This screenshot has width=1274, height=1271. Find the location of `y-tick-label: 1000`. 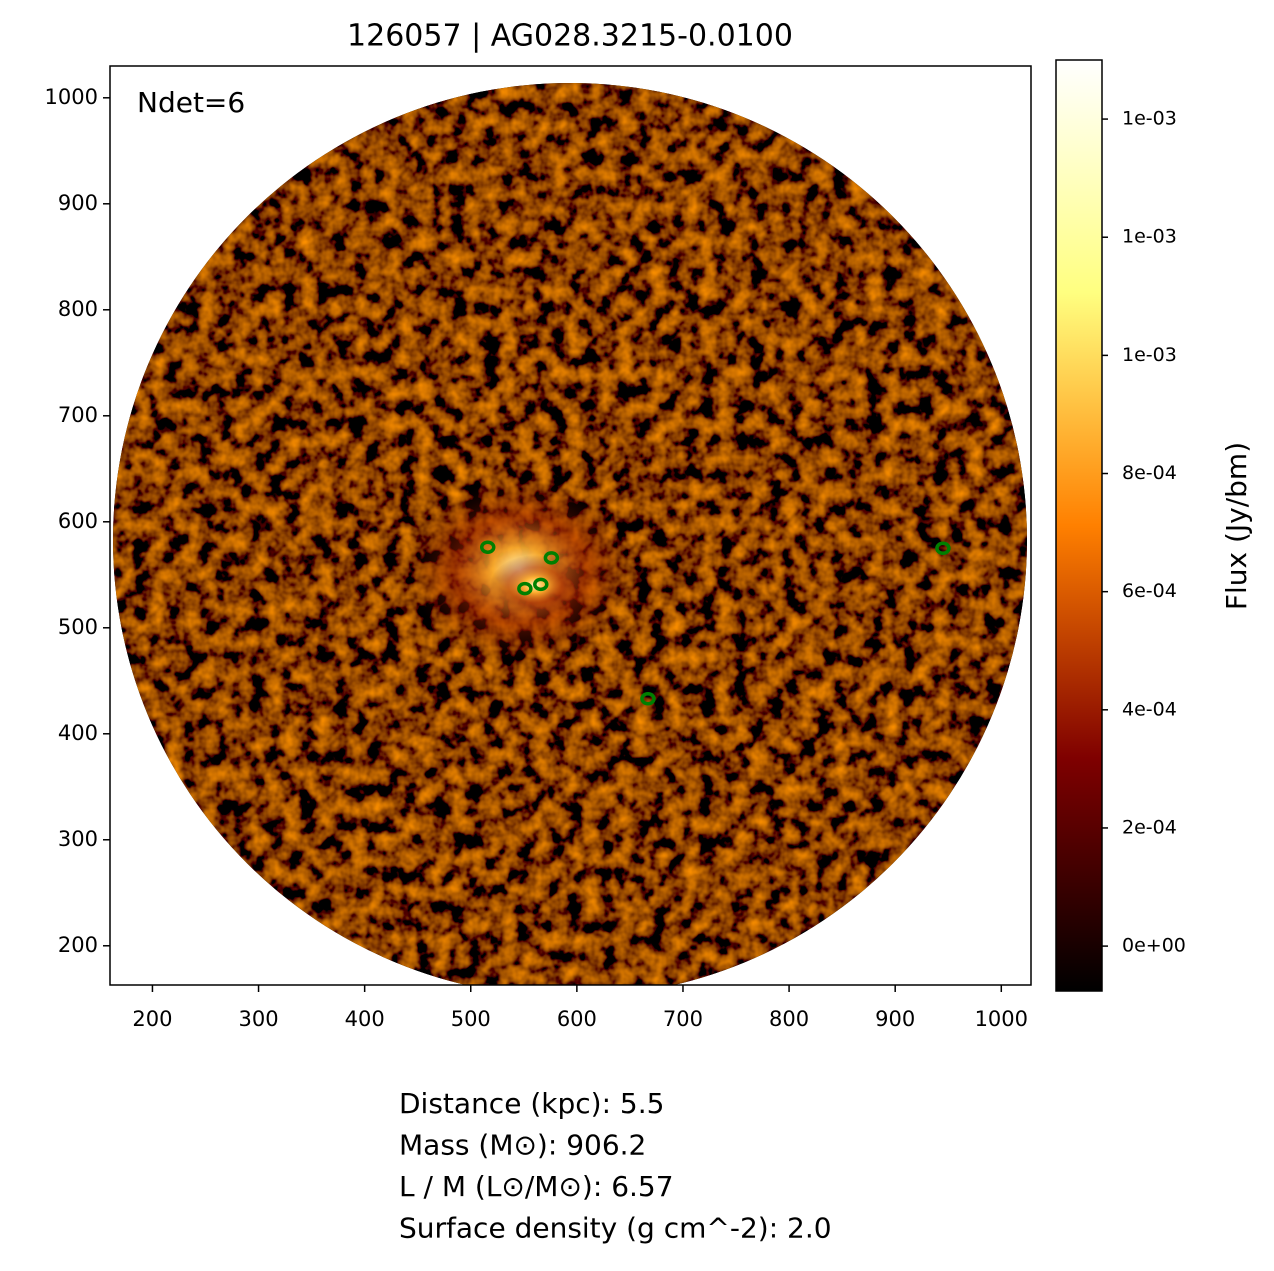

y-tick-label: 1000 is located at coordinates (71, 97).